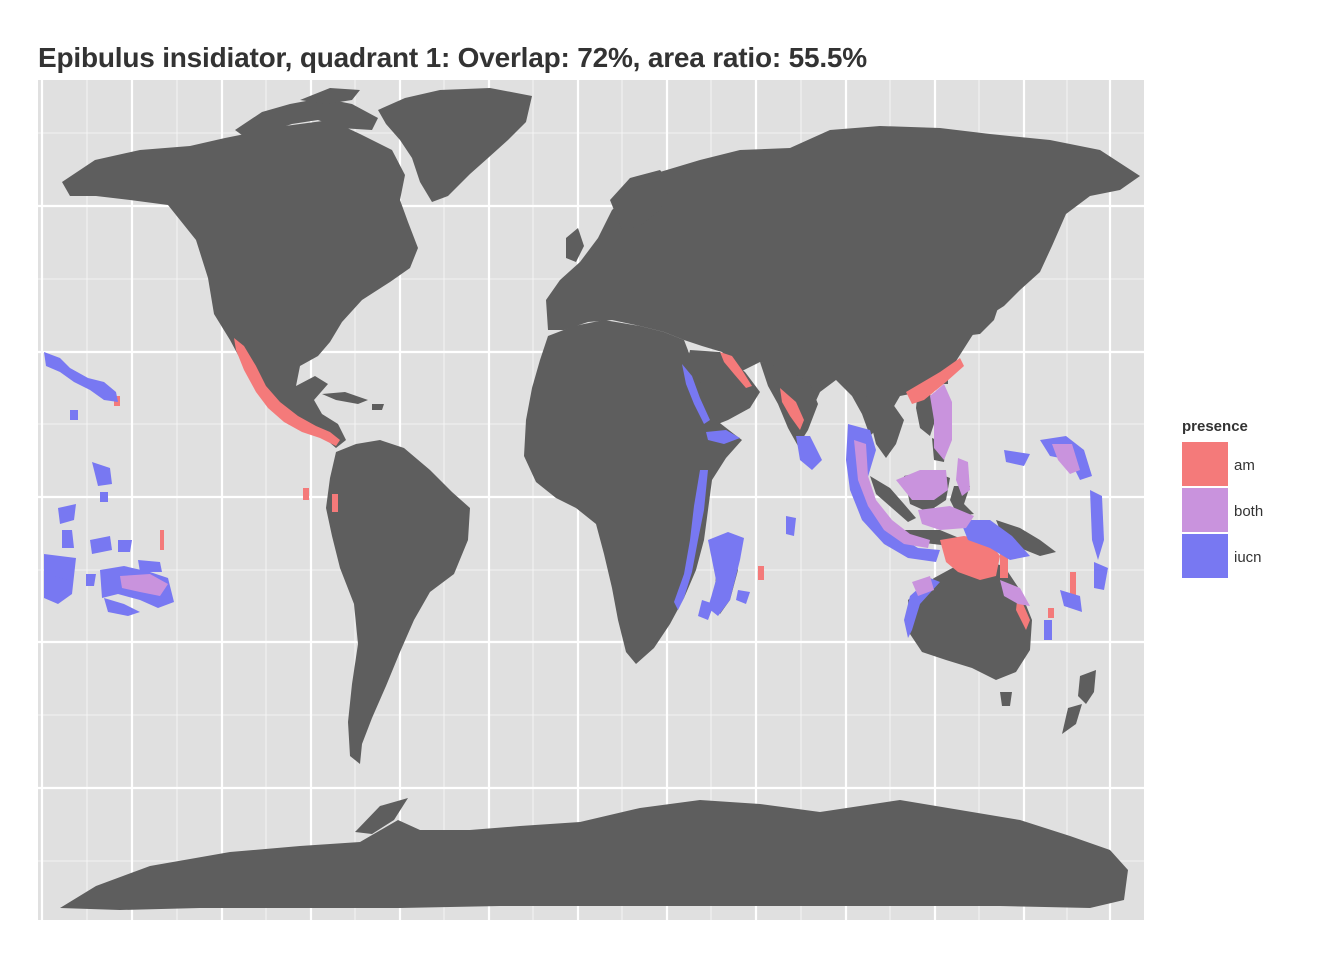 The width and height of the screenshot is (1344, 960). I want to click on legend-item-am: am, so click(1222, 465).